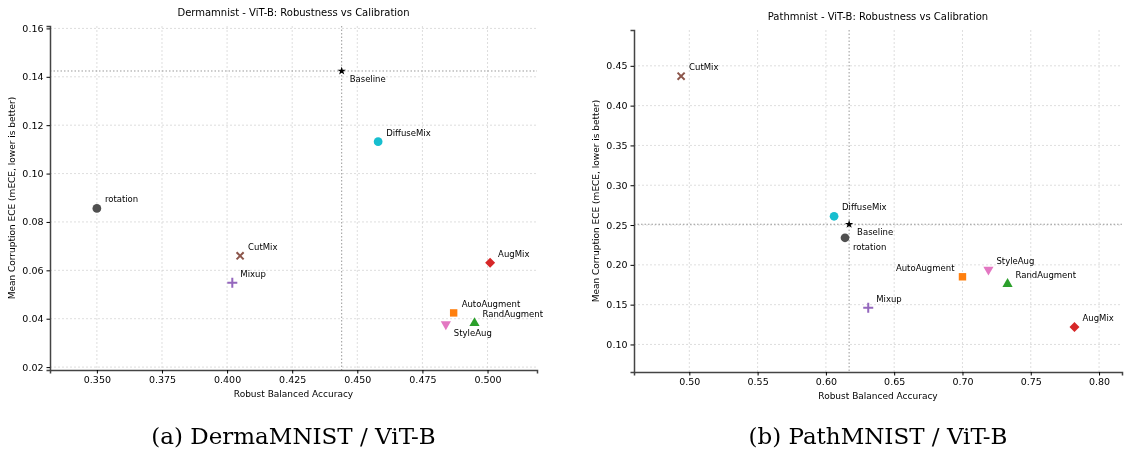 The height and width of the screenshot is (451, 1128). What do you see at coordinates (293, 12) in the screenshot?
I see `chart-title: Dermamnist - ViT-B: Robustness vs Calibration` at bounding box center [293, 12].